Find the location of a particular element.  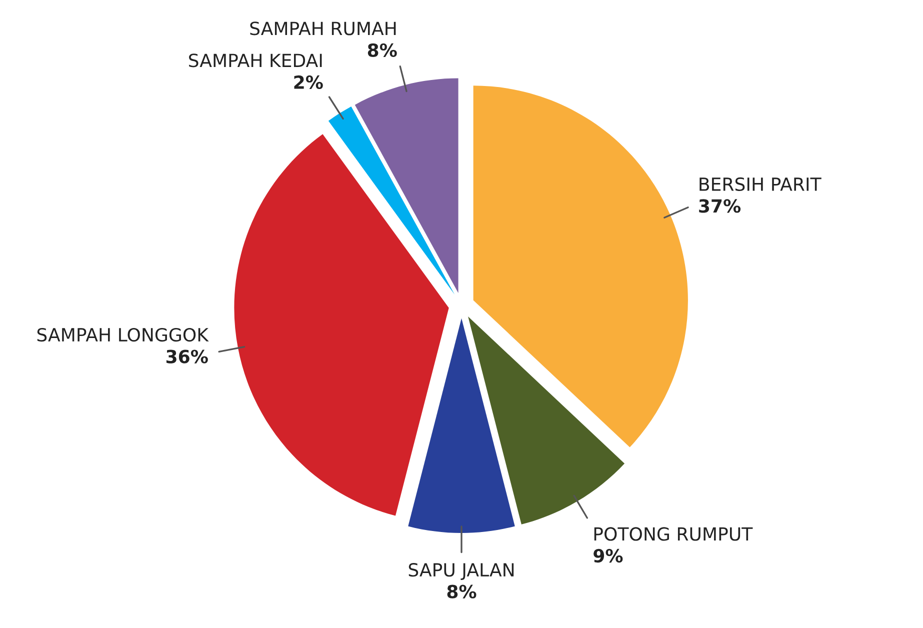

data-label: 2% is located at coordinates (308, 82).